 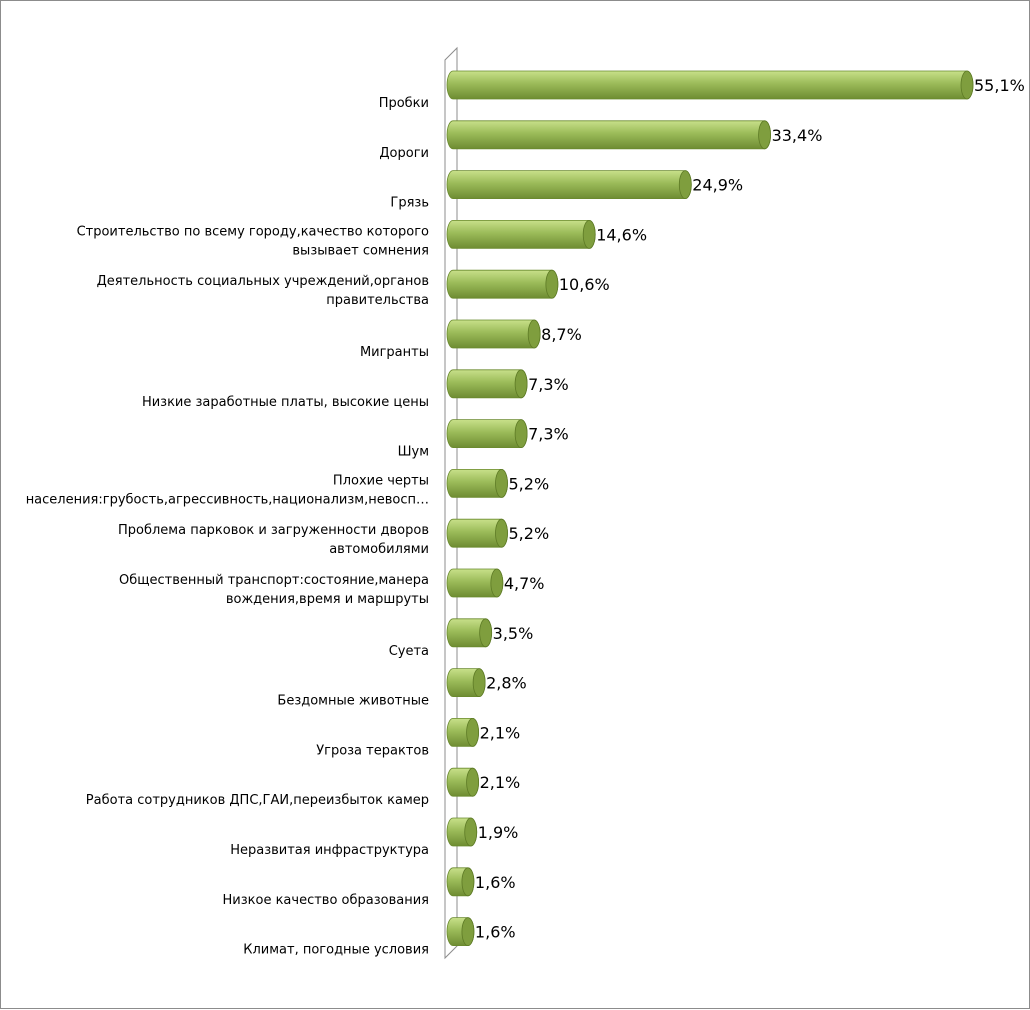 I want to click on category-label: Пробки, so click(x=404, y=103).